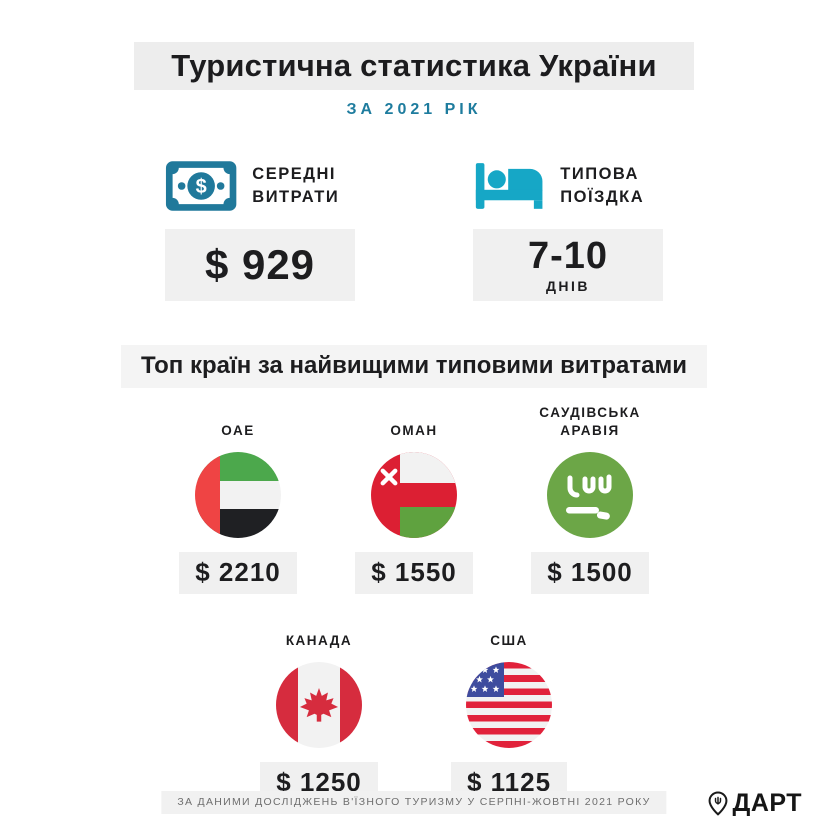  What do you see at coordinates (319, 640) in the screenshot?
I see `country-name: КАНАДА` at bounding box center [319, 640].